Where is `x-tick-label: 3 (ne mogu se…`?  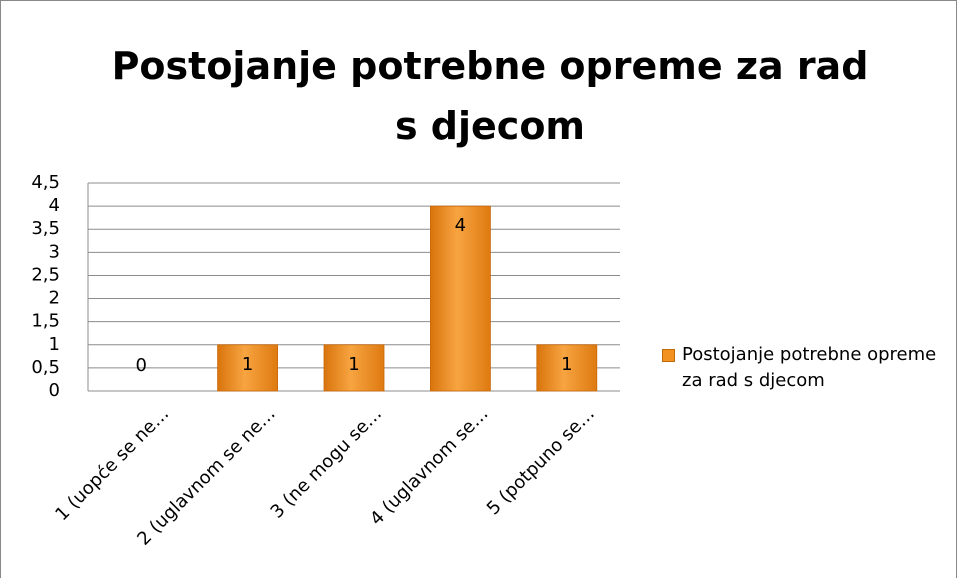
x-tick-label: 3 (ne mogu se… is located at coordinates (326, 462).